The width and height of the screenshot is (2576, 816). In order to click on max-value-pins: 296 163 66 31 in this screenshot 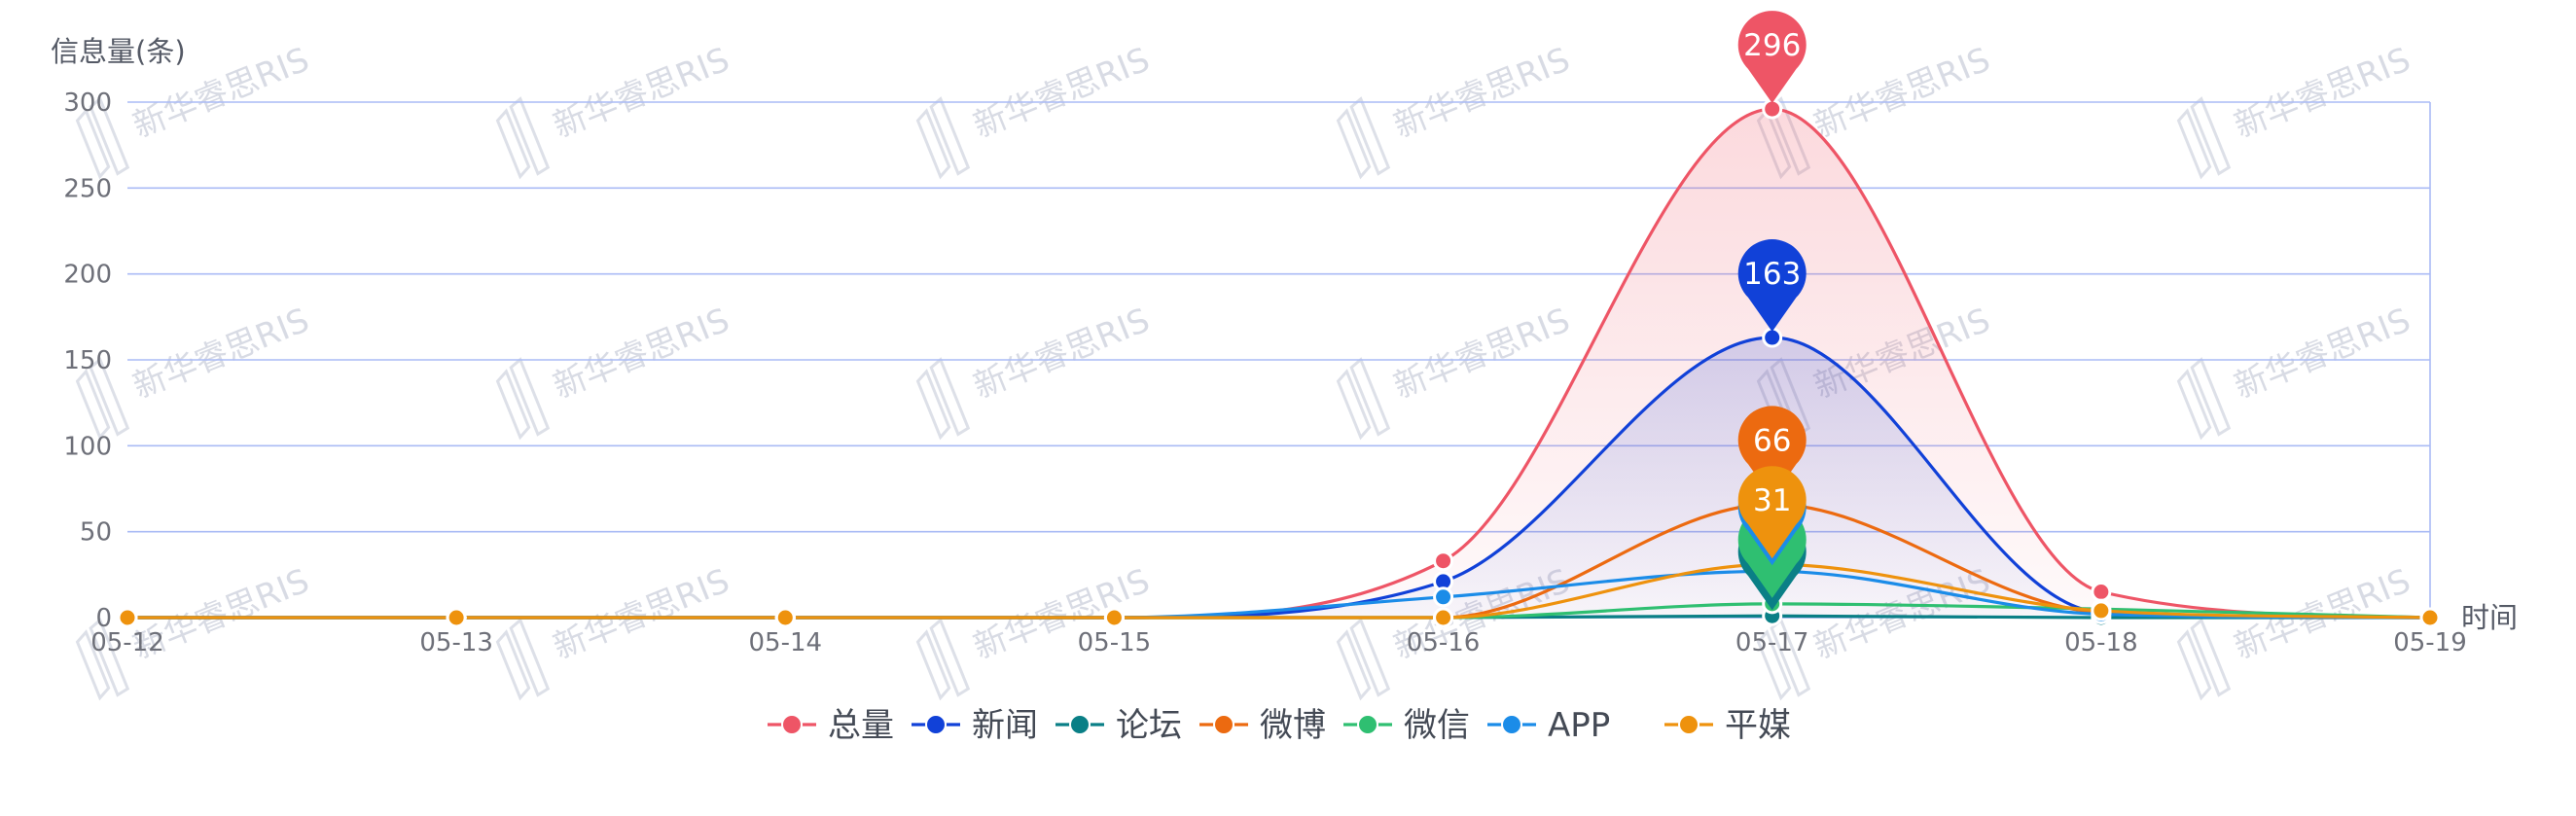, I will do `click(1772, 311)`.